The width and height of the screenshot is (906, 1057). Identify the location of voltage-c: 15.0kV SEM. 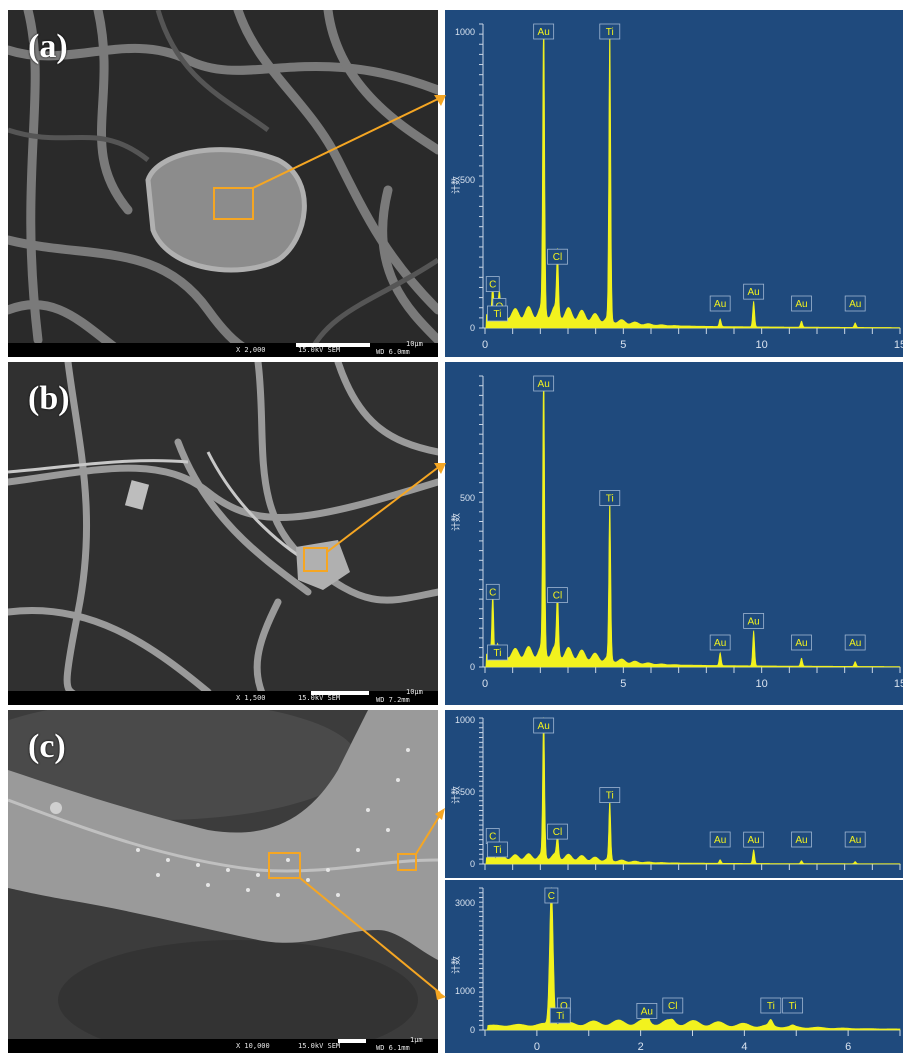
(319, 1046).